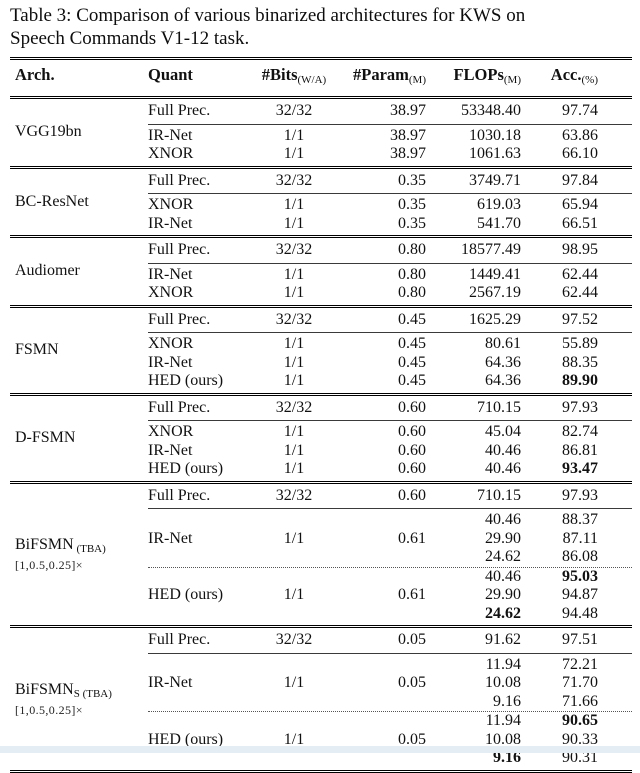 The width and height of the screenshot is (640, 773). I want to click on acc-cell: 66.51, so click(564, 224).